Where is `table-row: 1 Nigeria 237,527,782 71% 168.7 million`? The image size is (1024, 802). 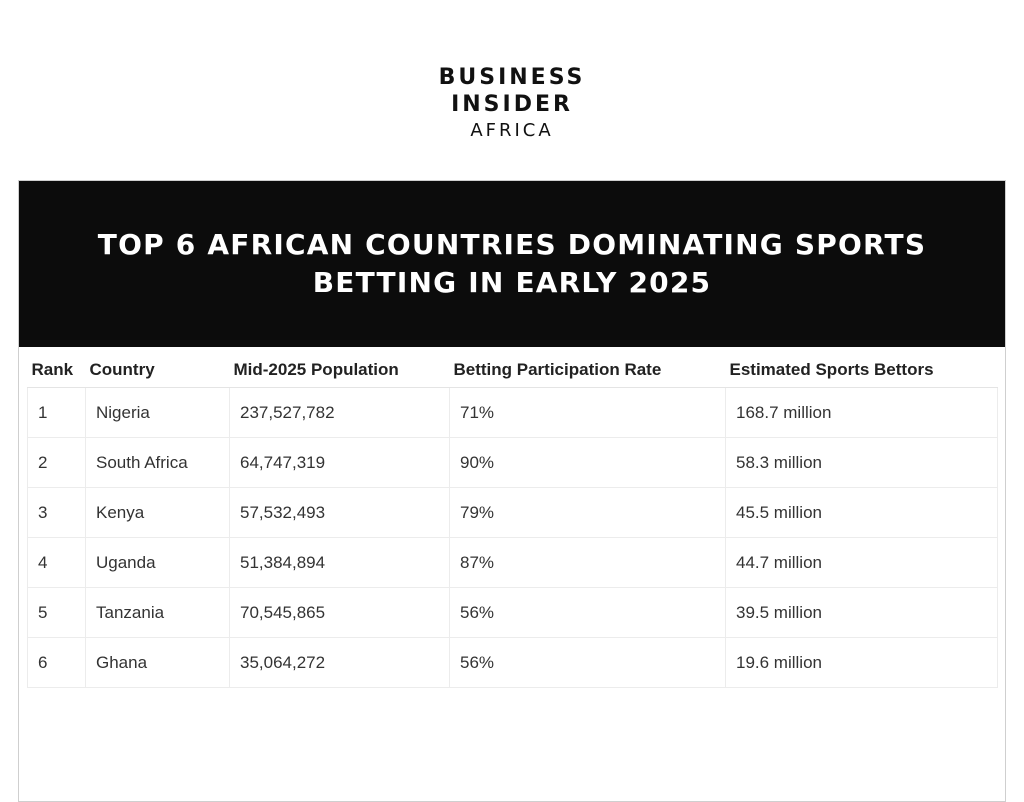 table-row: 1 Nigeria 237,527,782 71% 168.7 million is located at coordinates (512, 412).